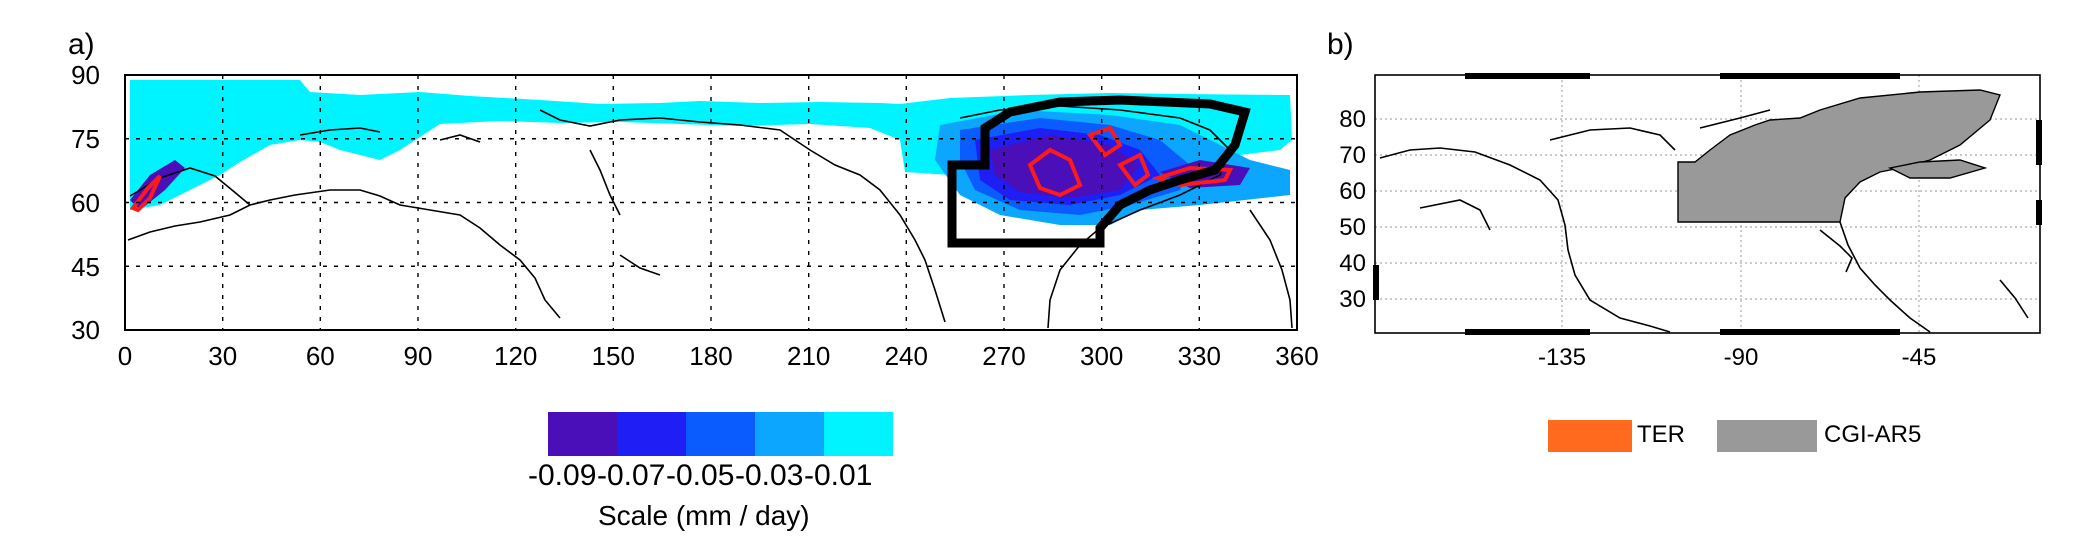  Describe the element at coordinates (710, 356) in the screenshot. I see `x-tick-label: 180` at that location.